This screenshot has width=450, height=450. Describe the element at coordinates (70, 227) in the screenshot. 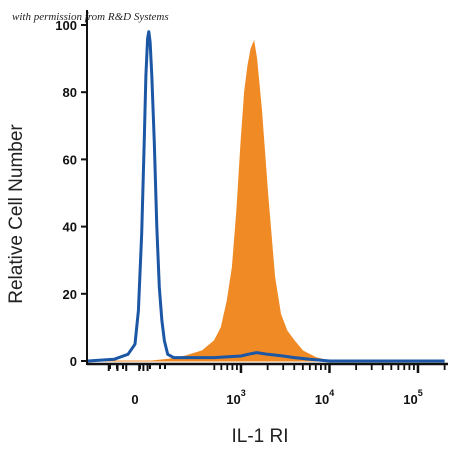

I see `y-tick-label: 40` at that location.